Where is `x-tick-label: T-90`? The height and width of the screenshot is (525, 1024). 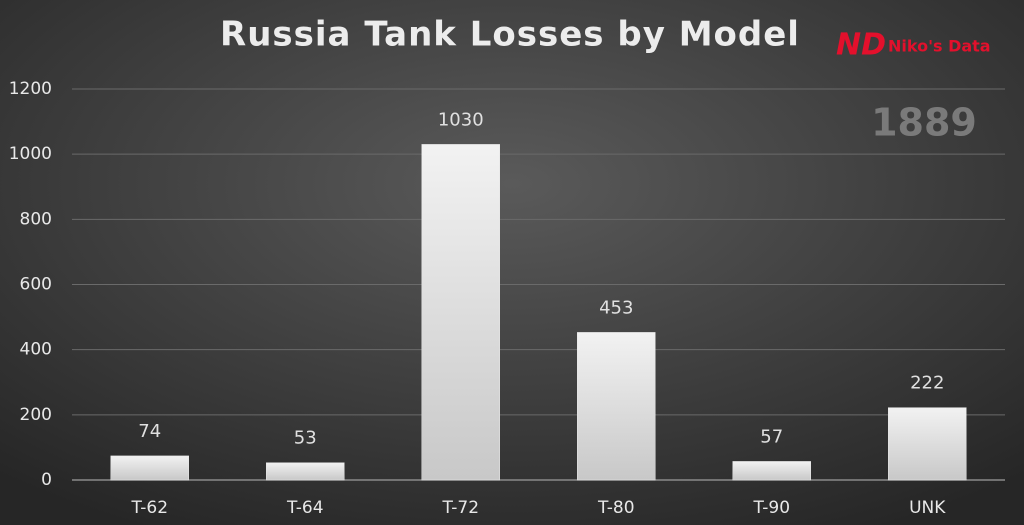 x-tick-label: T-90 is located at coordinates (771, 508).